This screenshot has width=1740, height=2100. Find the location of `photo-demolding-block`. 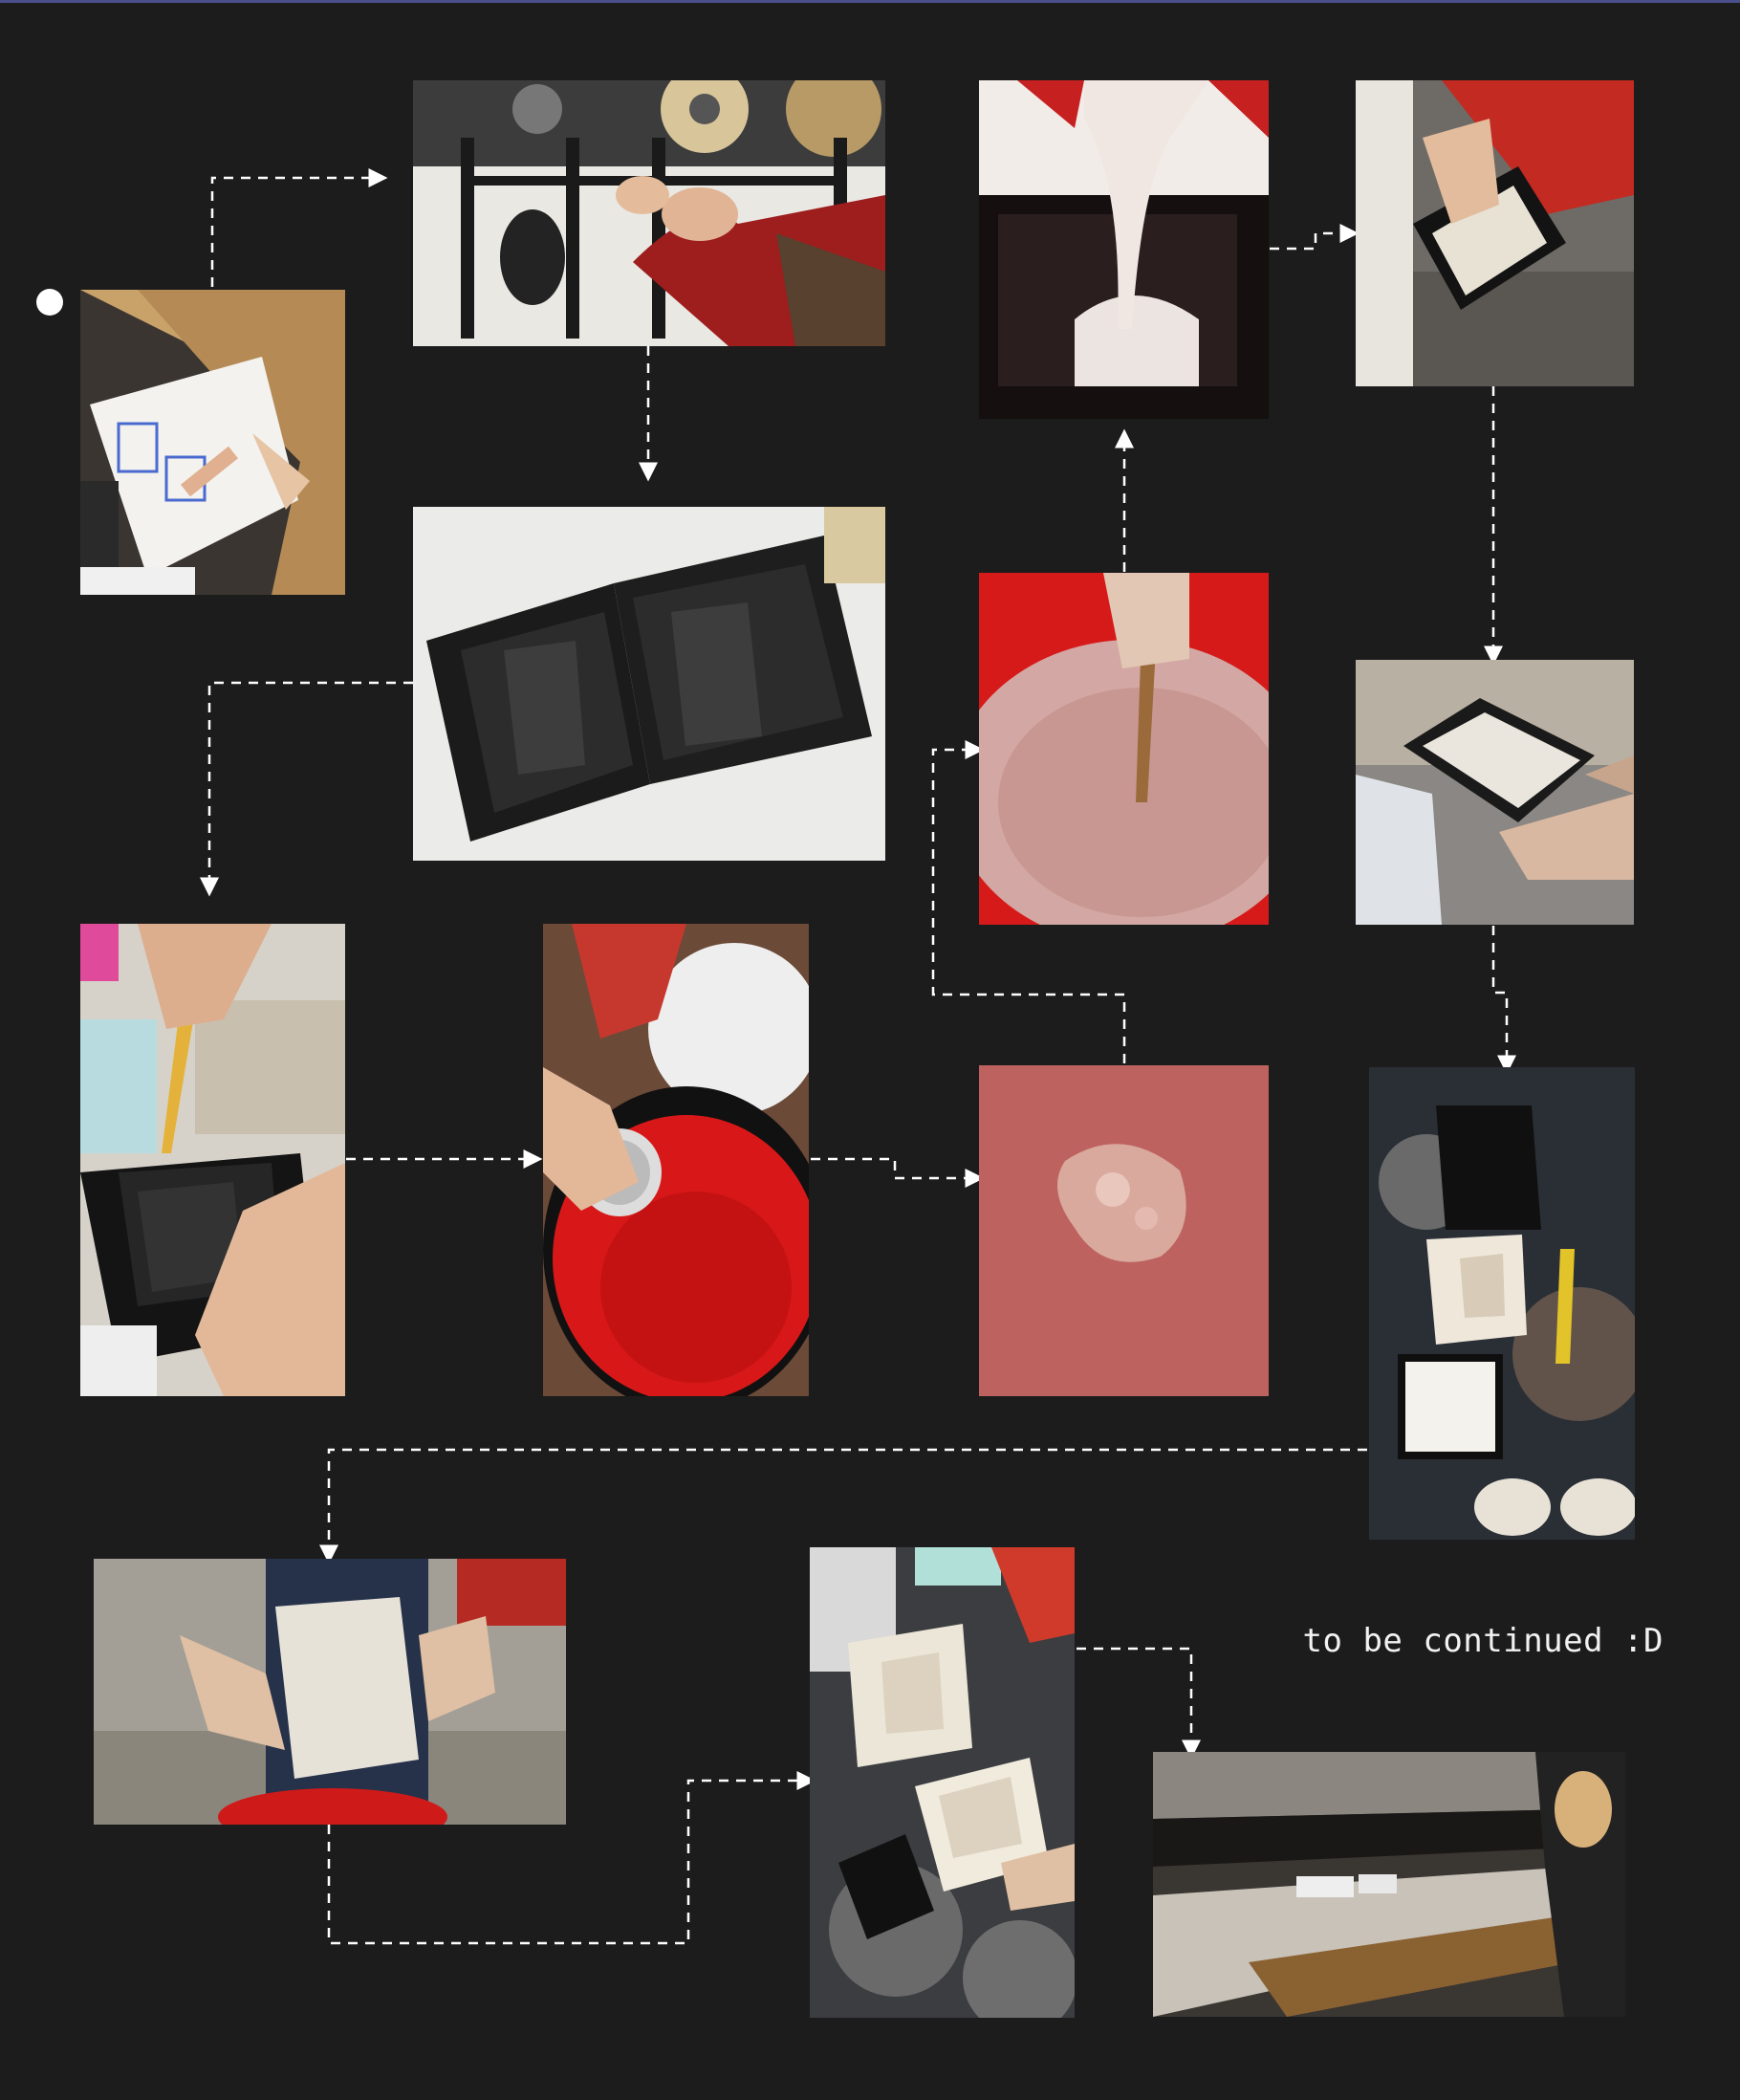

photo-demolding-block is located at coordinates (1495, 233).